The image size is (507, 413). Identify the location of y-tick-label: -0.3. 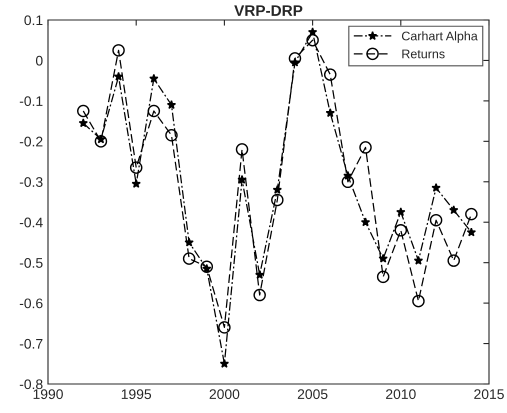
(31, 182).